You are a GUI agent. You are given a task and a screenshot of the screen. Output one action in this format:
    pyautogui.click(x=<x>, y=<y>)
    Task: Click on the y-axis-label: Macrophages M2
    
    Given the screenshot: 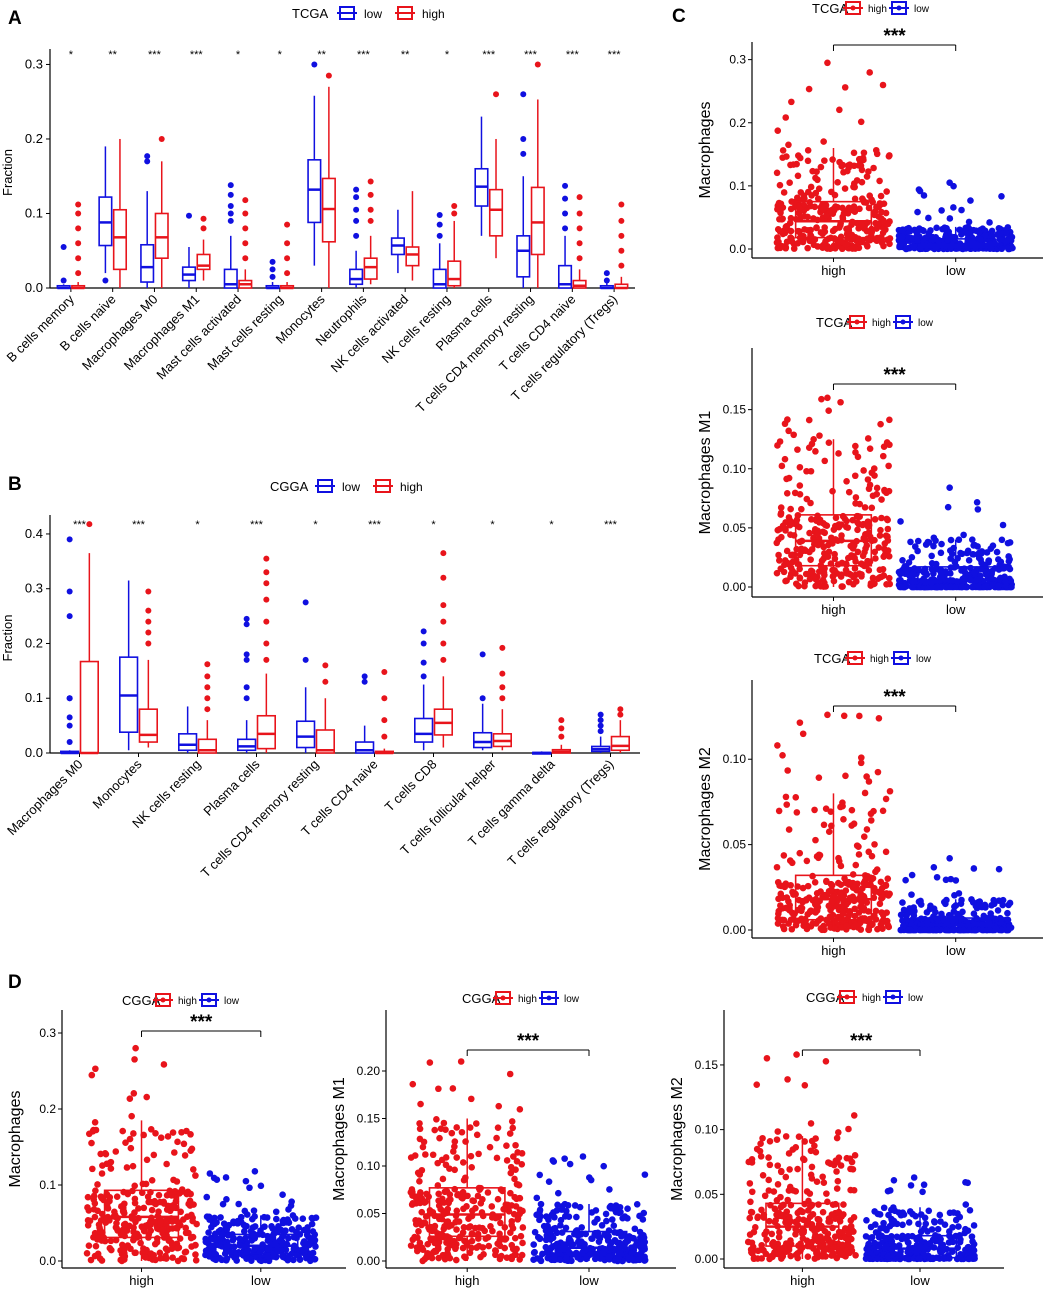 What is the action you would take?
    pyautogui.click(x=705, y=809)
    